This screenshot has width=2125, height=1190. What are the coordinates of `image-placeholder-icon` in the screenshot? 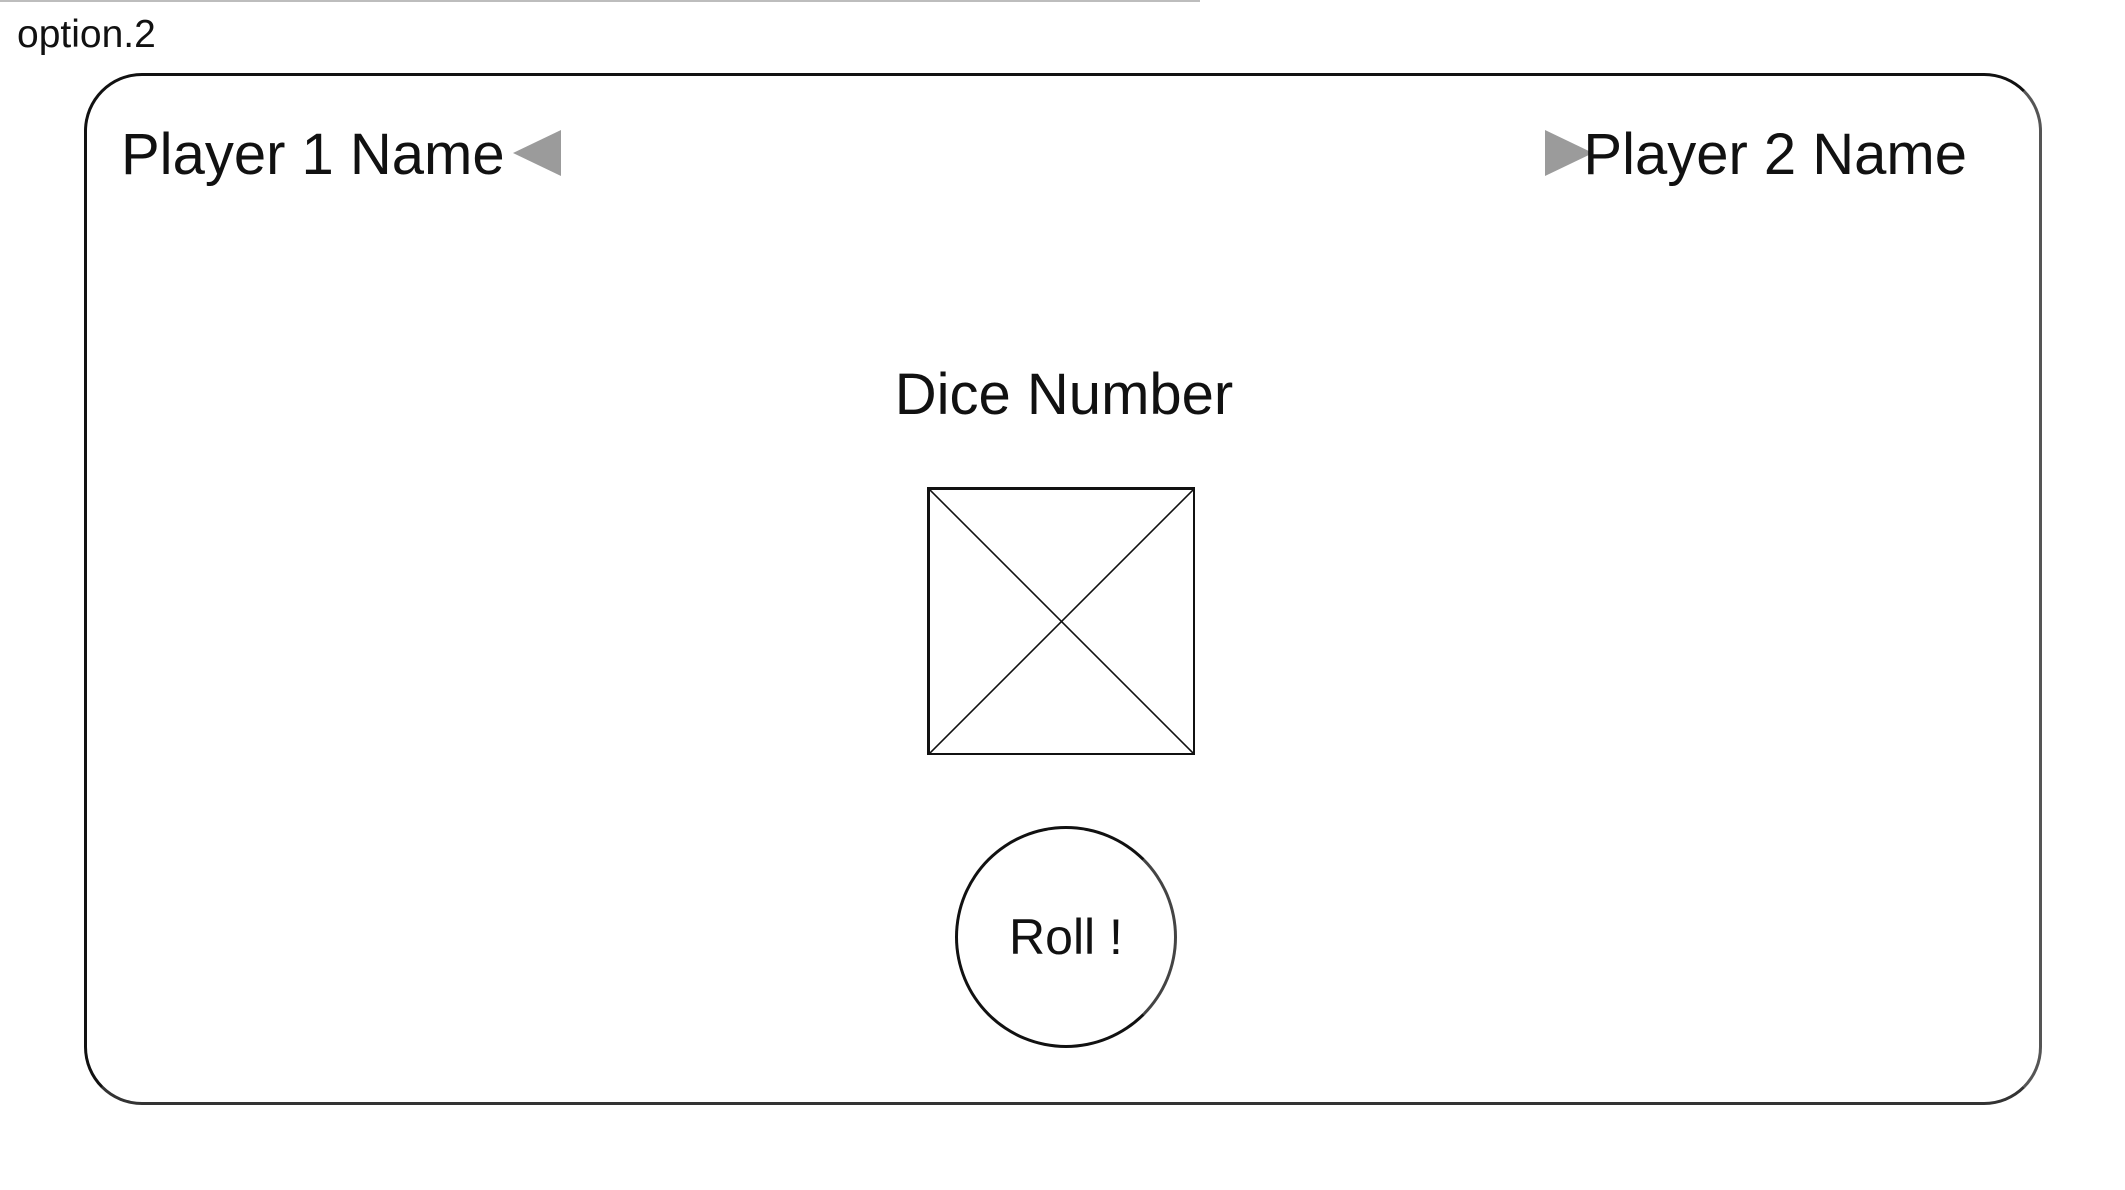 It's located at (1061, 621).